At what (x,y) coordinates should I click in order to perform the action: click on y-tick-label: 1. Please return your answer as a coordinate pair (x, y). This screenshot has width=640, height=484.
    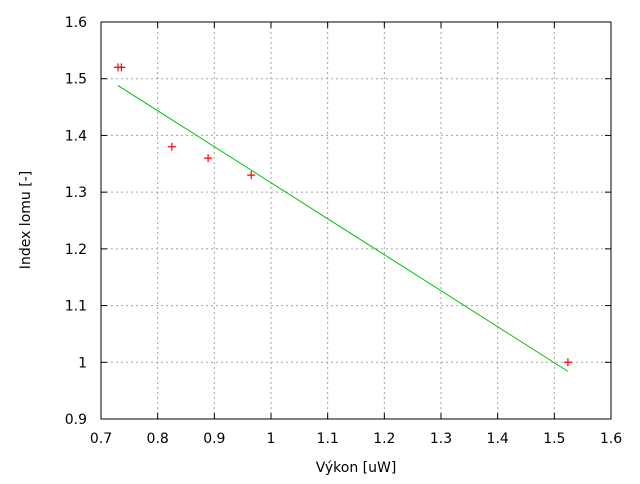
    Looking at the image, I should click on (82, 363).